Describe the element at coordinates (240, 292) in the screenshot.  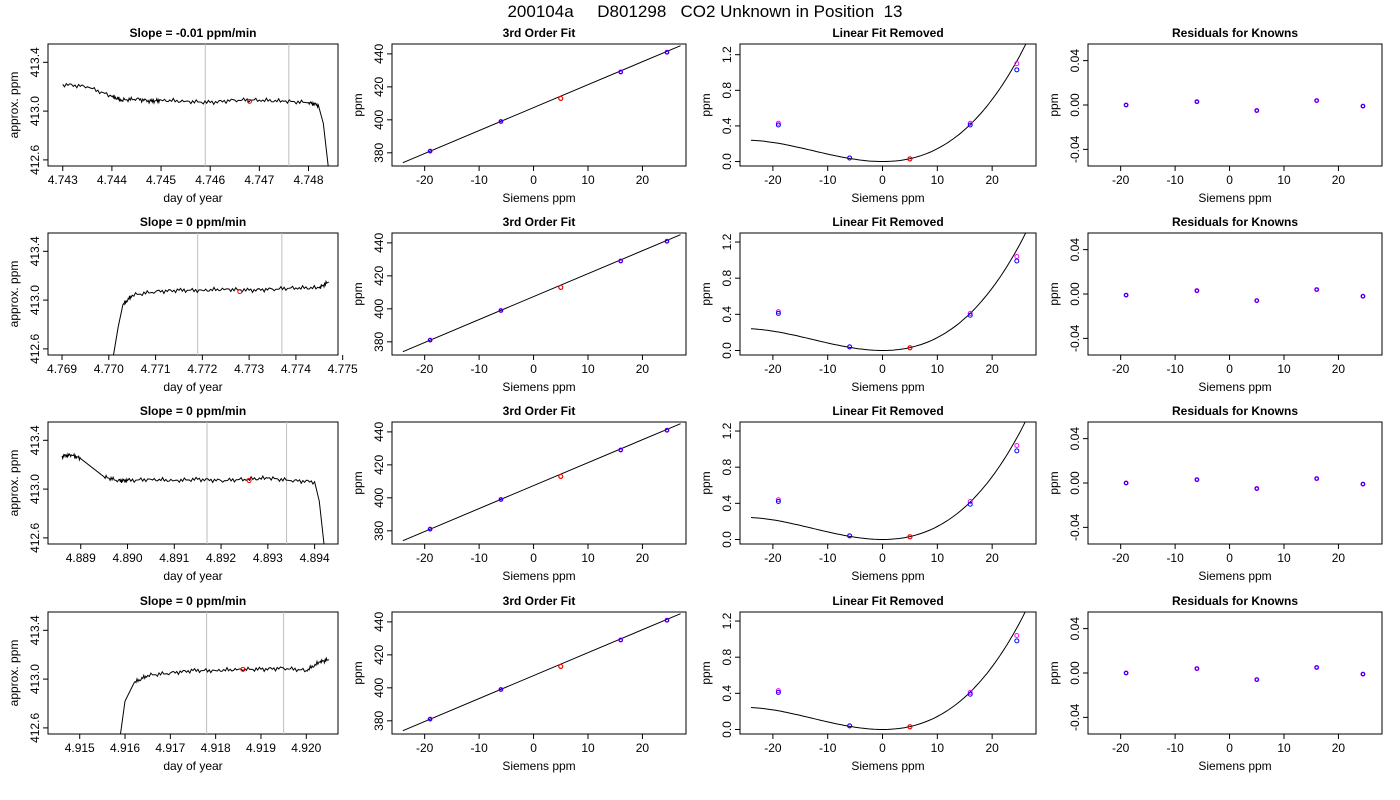
I see `unknown-mean-point` at that location.